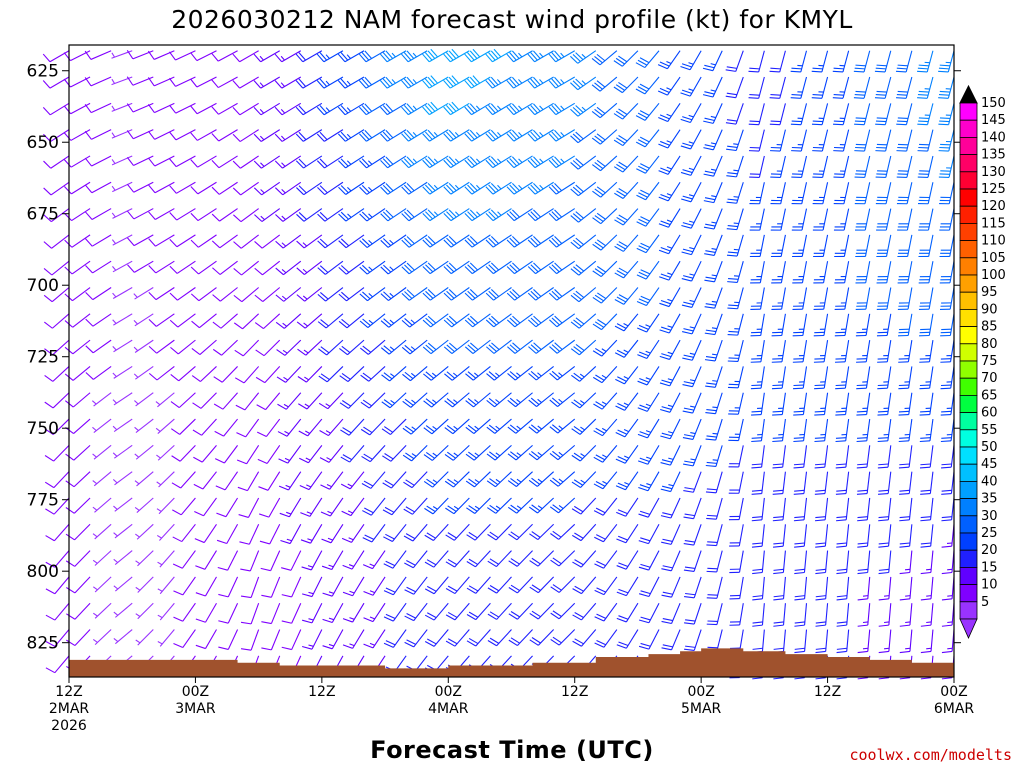  I want to click on y-tick-label: 825, so click(43, 644).